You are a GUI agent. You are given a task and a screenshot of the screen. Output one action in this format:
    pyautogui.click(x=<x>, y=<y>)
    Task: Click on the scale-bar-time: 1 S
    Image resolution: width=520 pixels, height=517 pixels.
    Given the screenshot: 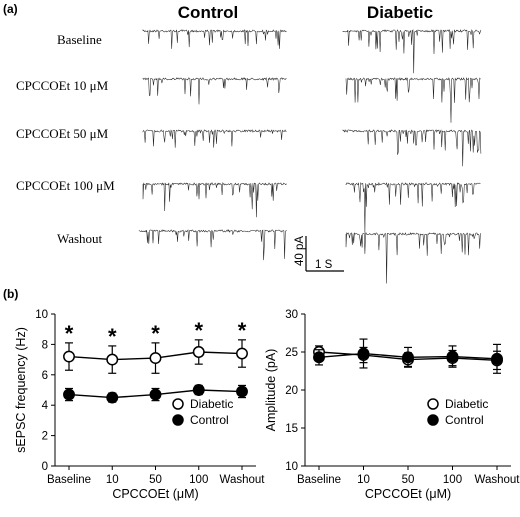 What is the action you would take?
    pyautogui.click(x=324, y=265)
    